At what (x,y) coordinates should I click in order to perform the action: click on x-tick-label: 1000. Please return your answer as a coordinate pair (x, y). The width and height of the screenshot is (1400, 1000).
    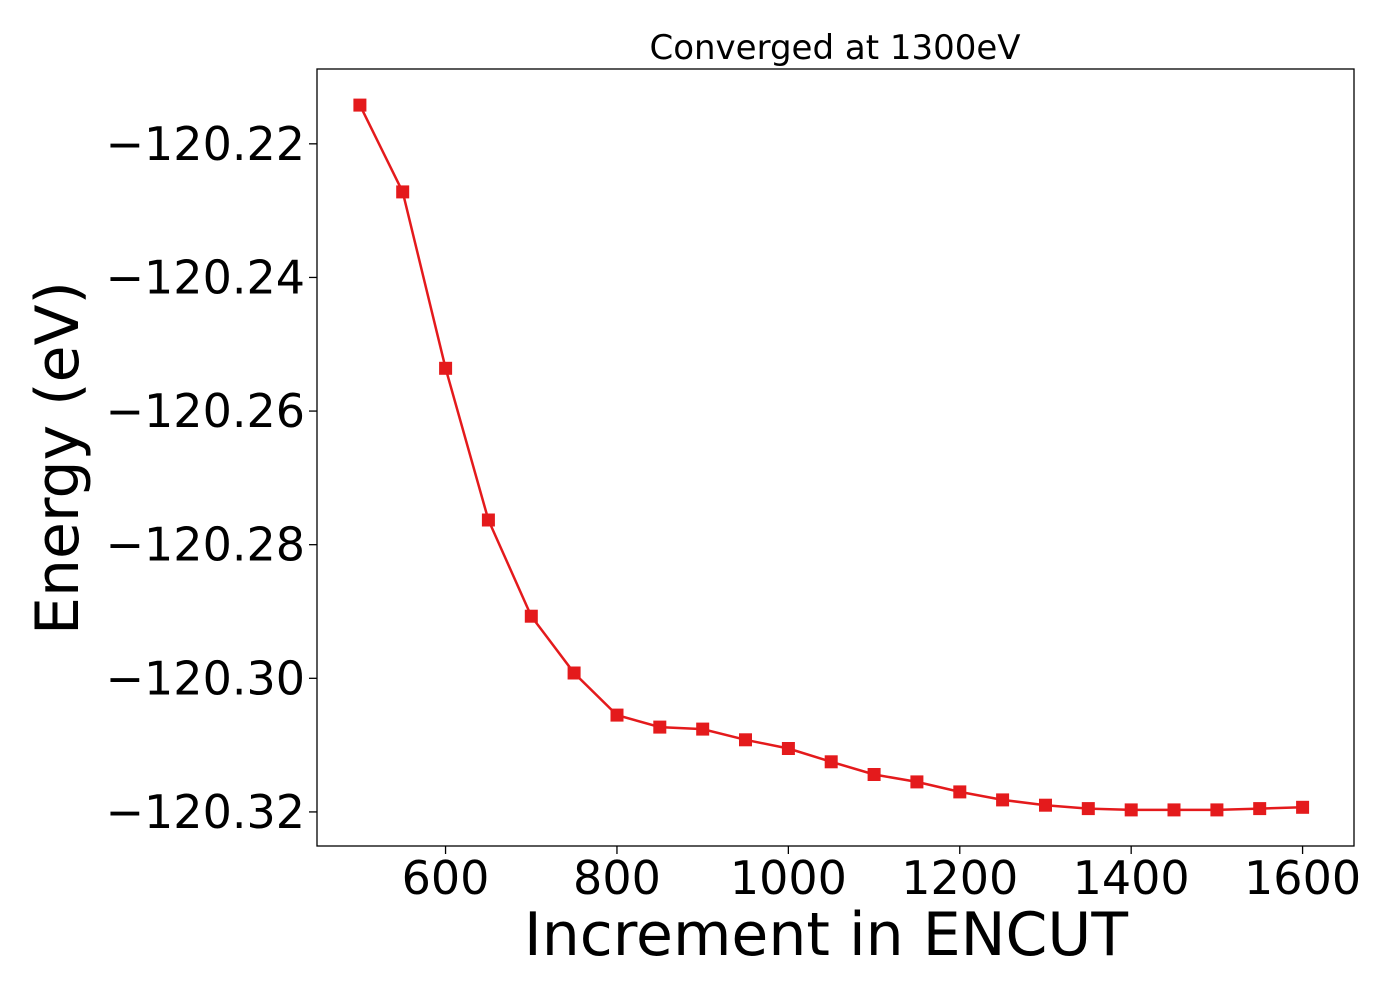
    Looking at the image, I should click on (788, 878).